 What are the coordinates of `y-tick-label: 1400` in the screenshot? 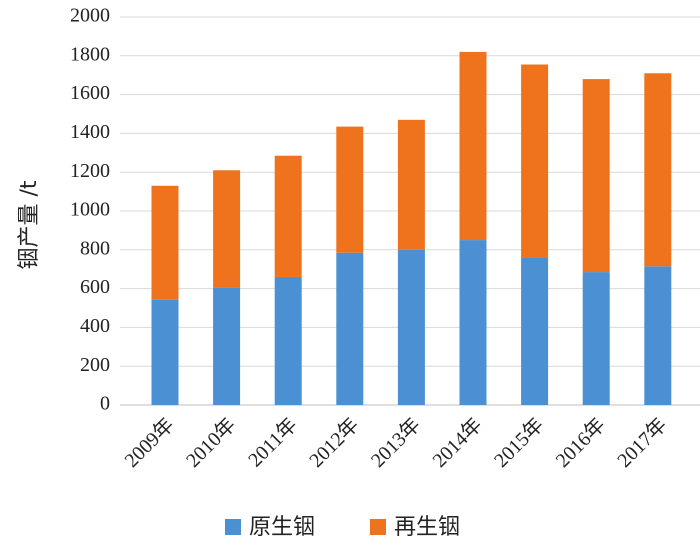 It's located at (90, 132).